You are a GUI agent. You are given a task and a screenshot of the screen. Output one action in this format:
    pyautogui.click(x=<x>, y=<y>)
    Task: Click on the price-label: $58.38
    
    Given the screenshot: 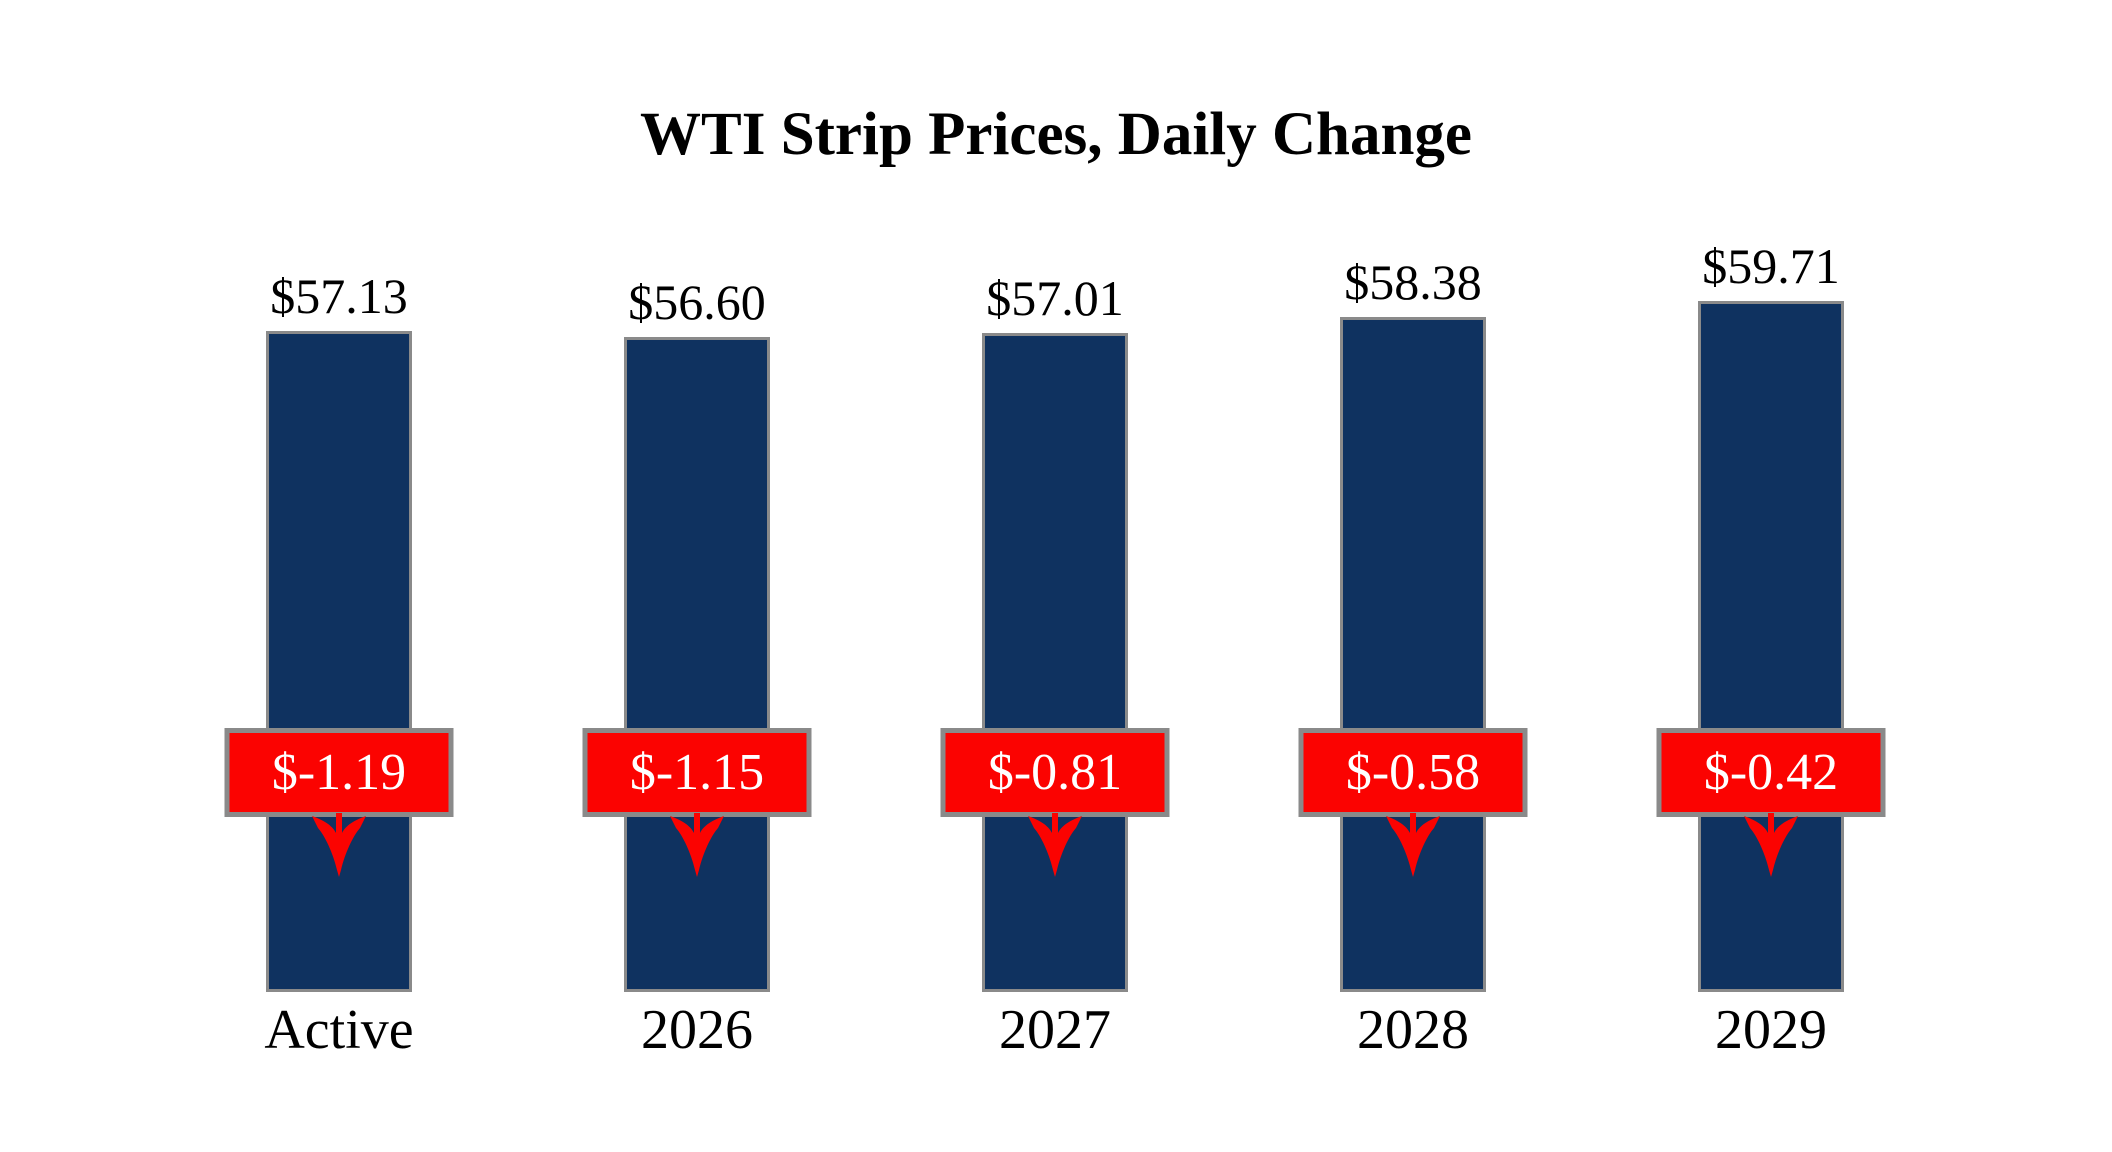 What is the action you would take?
    pyautogui.click(x=1413, y=282)
    